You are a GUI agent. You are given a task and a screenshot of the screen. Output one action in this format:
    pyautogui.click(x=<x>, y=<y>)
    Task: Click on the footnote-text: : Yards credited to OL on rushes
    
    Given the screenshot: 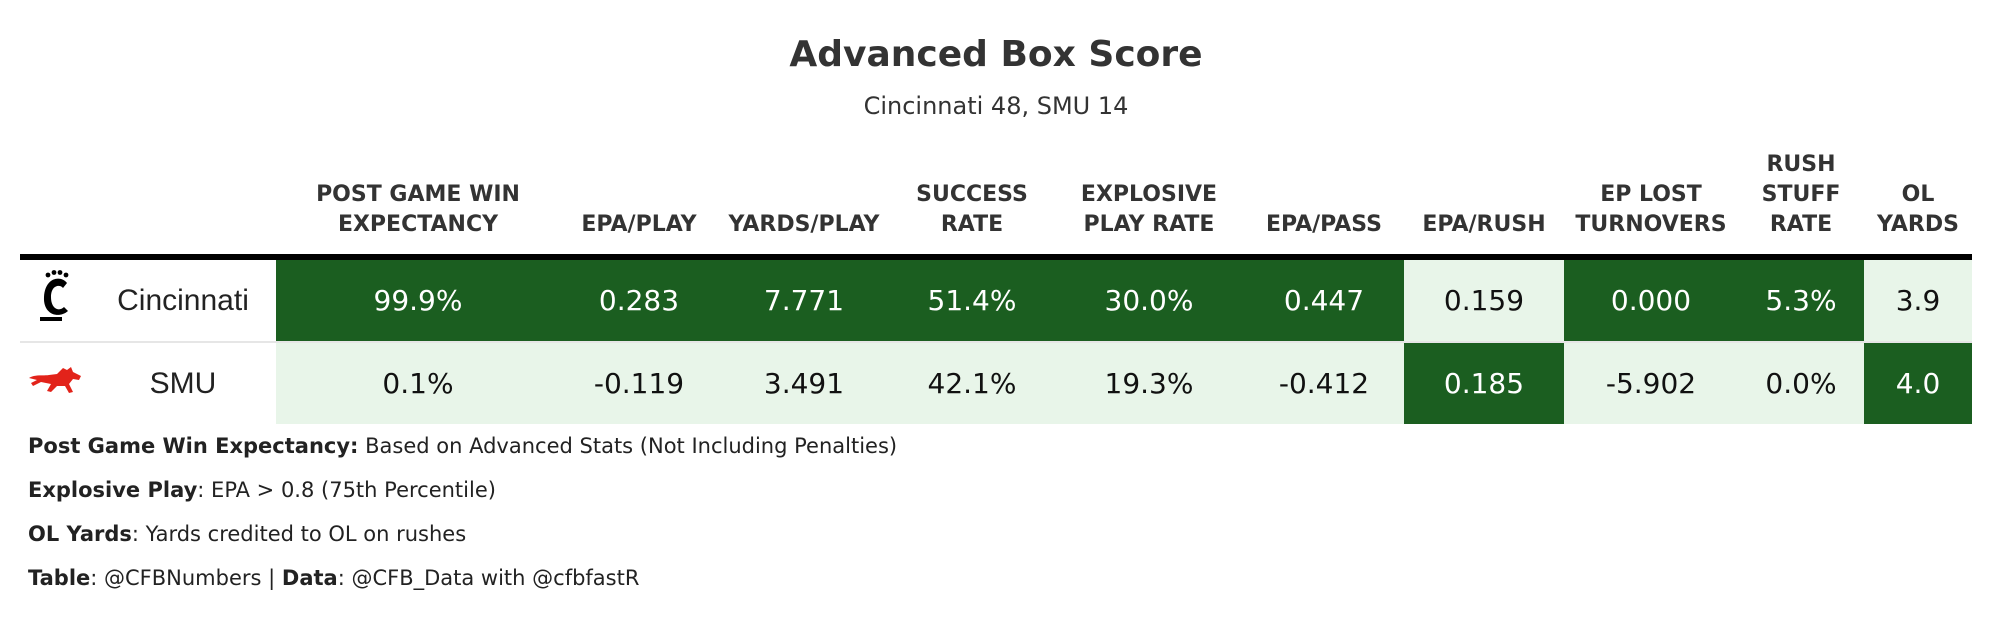 What is the action you would take?
    pyautogui.click(x=299, y=534)
    